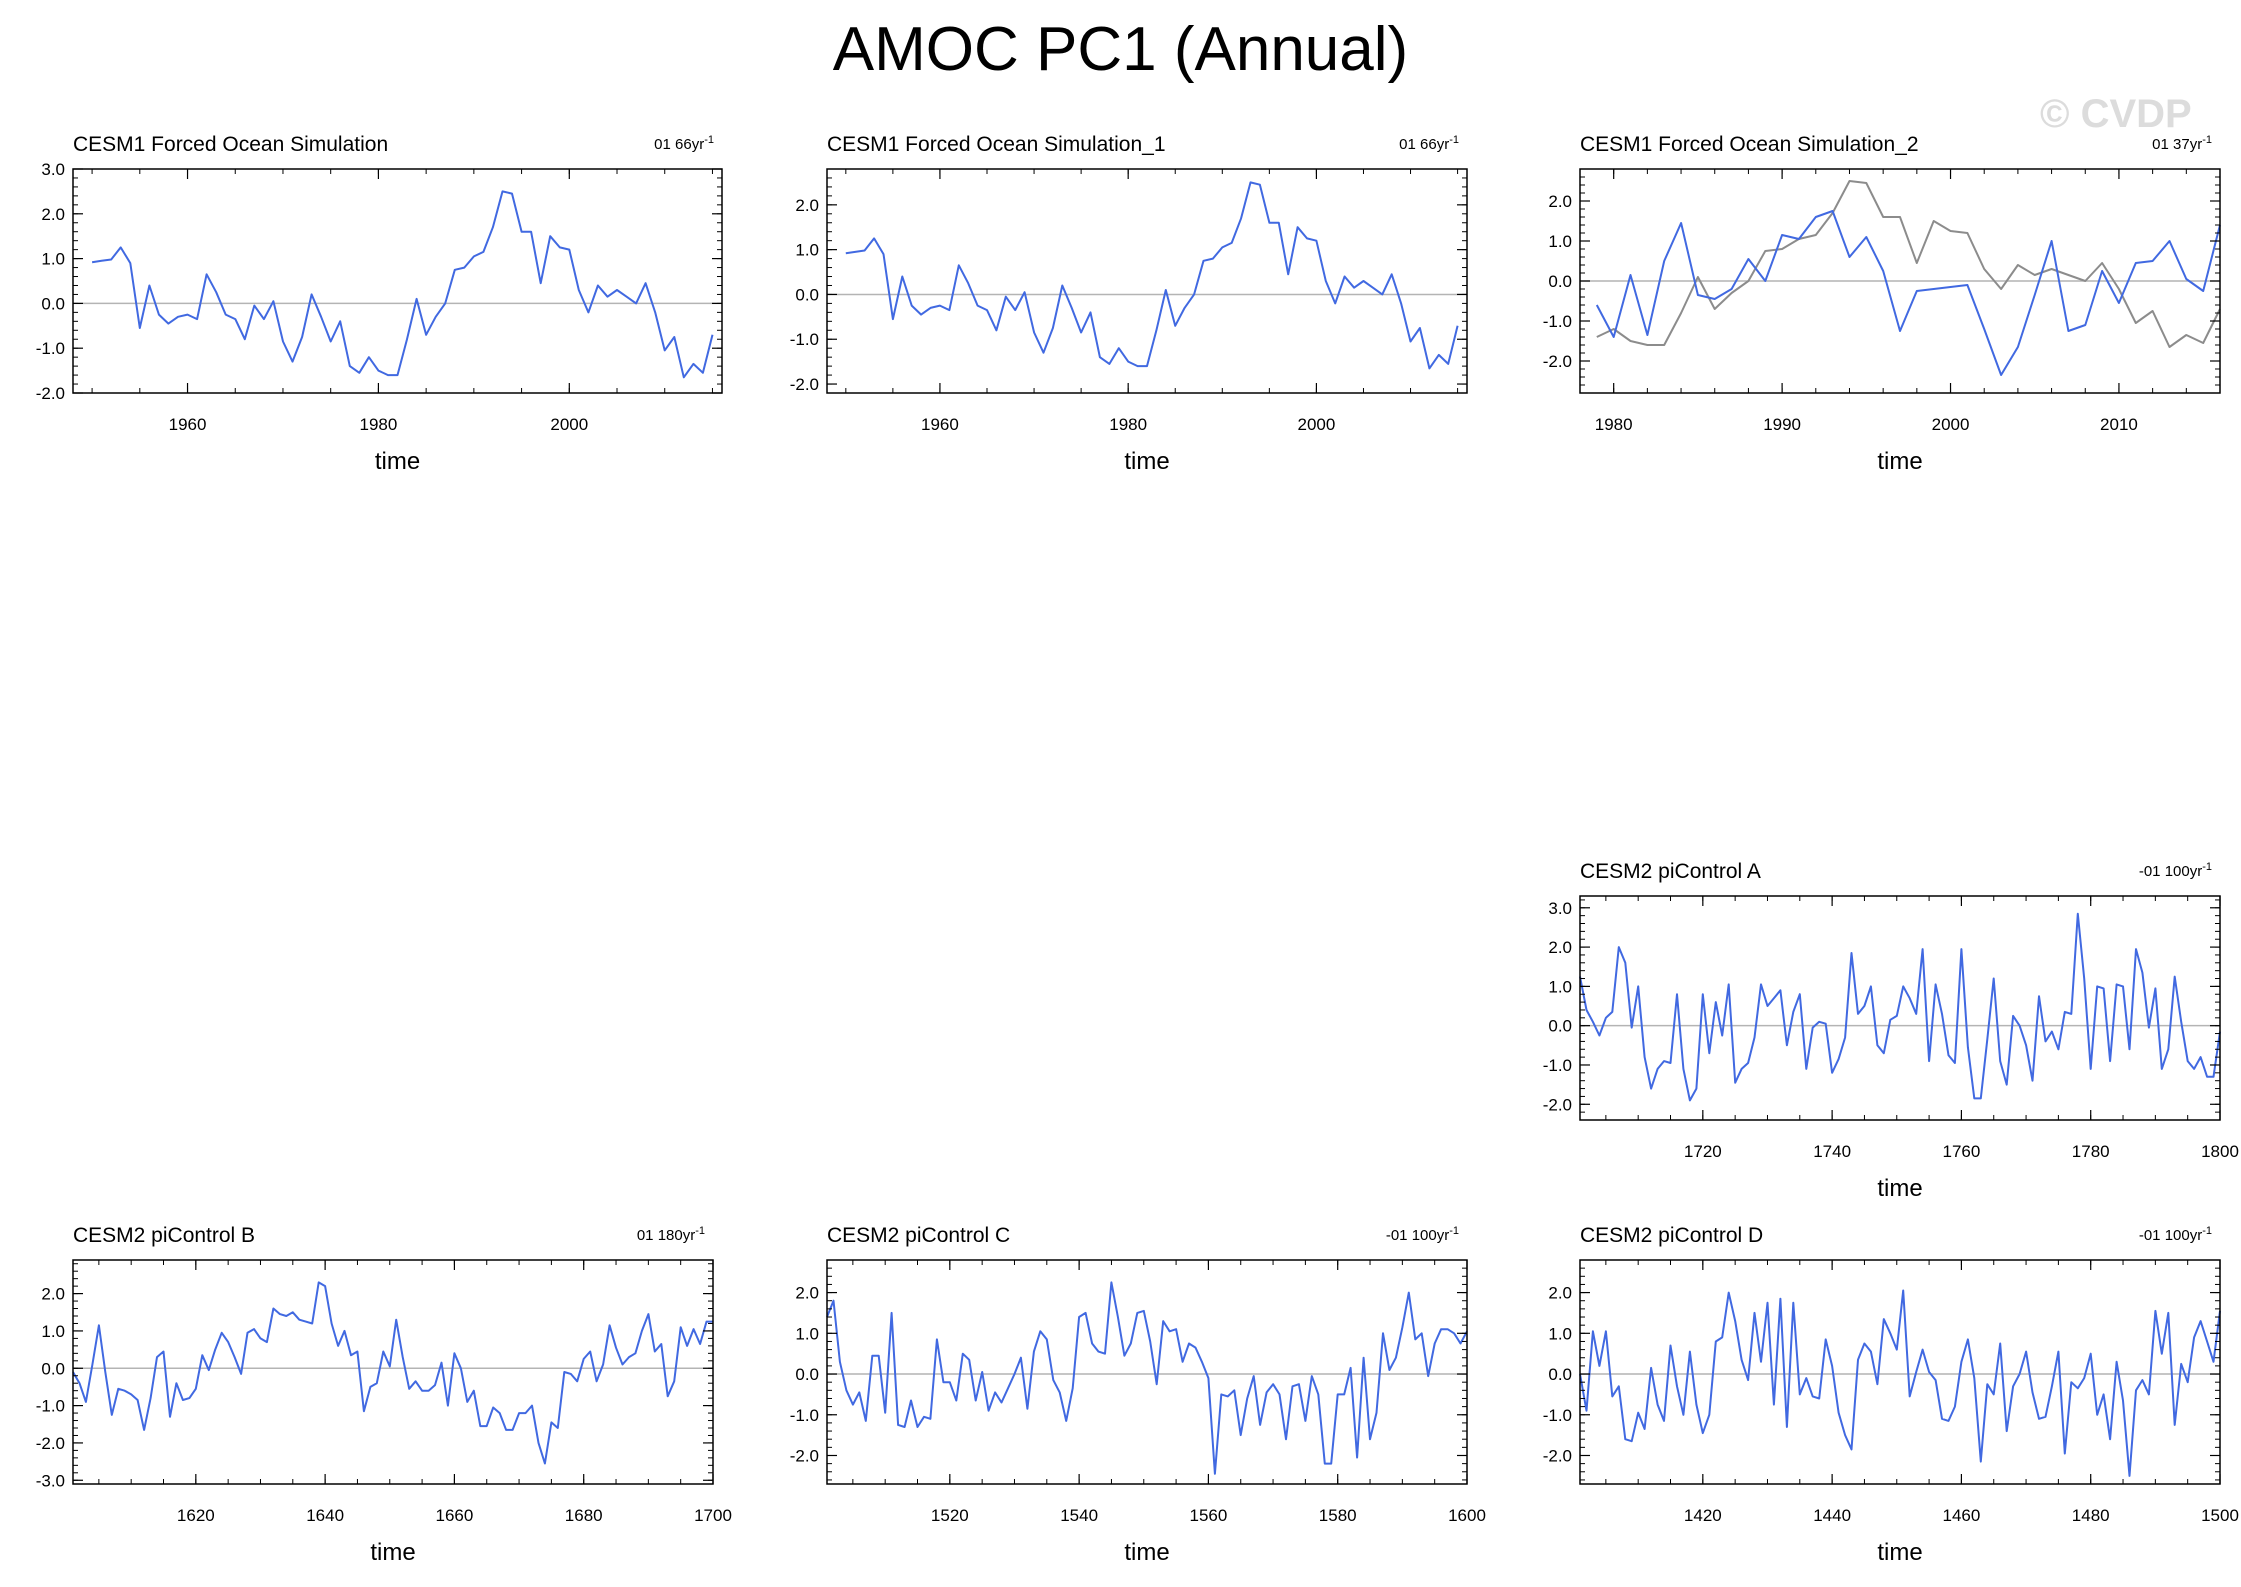  I want to click on panel-title: CESM2 piControl D, so click(1671, 1235).